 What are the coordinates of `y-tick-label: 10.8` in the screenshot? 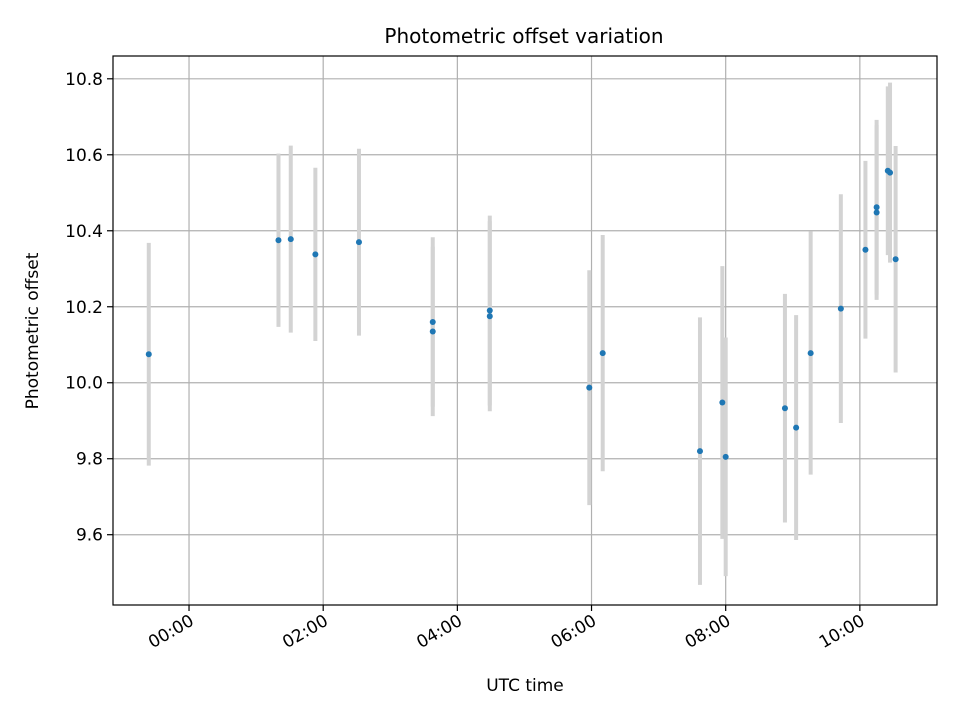 It's located at (84, 80).